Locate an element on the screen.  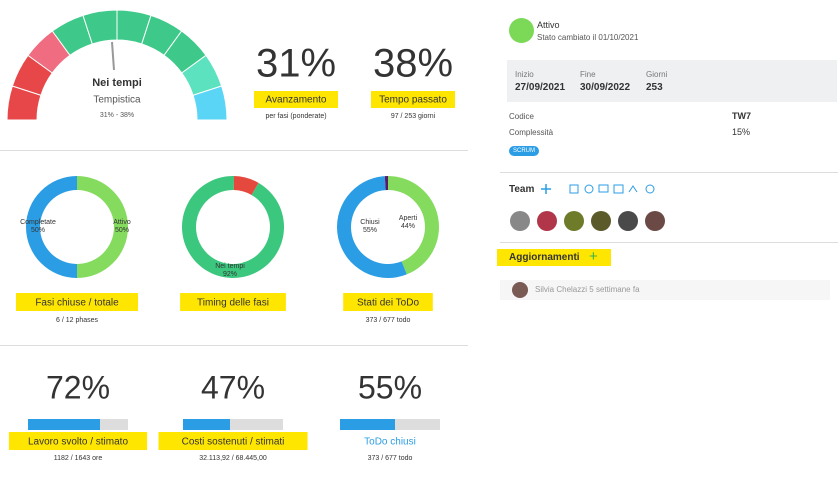
gauge-status: Nei tempi is located at coordinates (117, 83).